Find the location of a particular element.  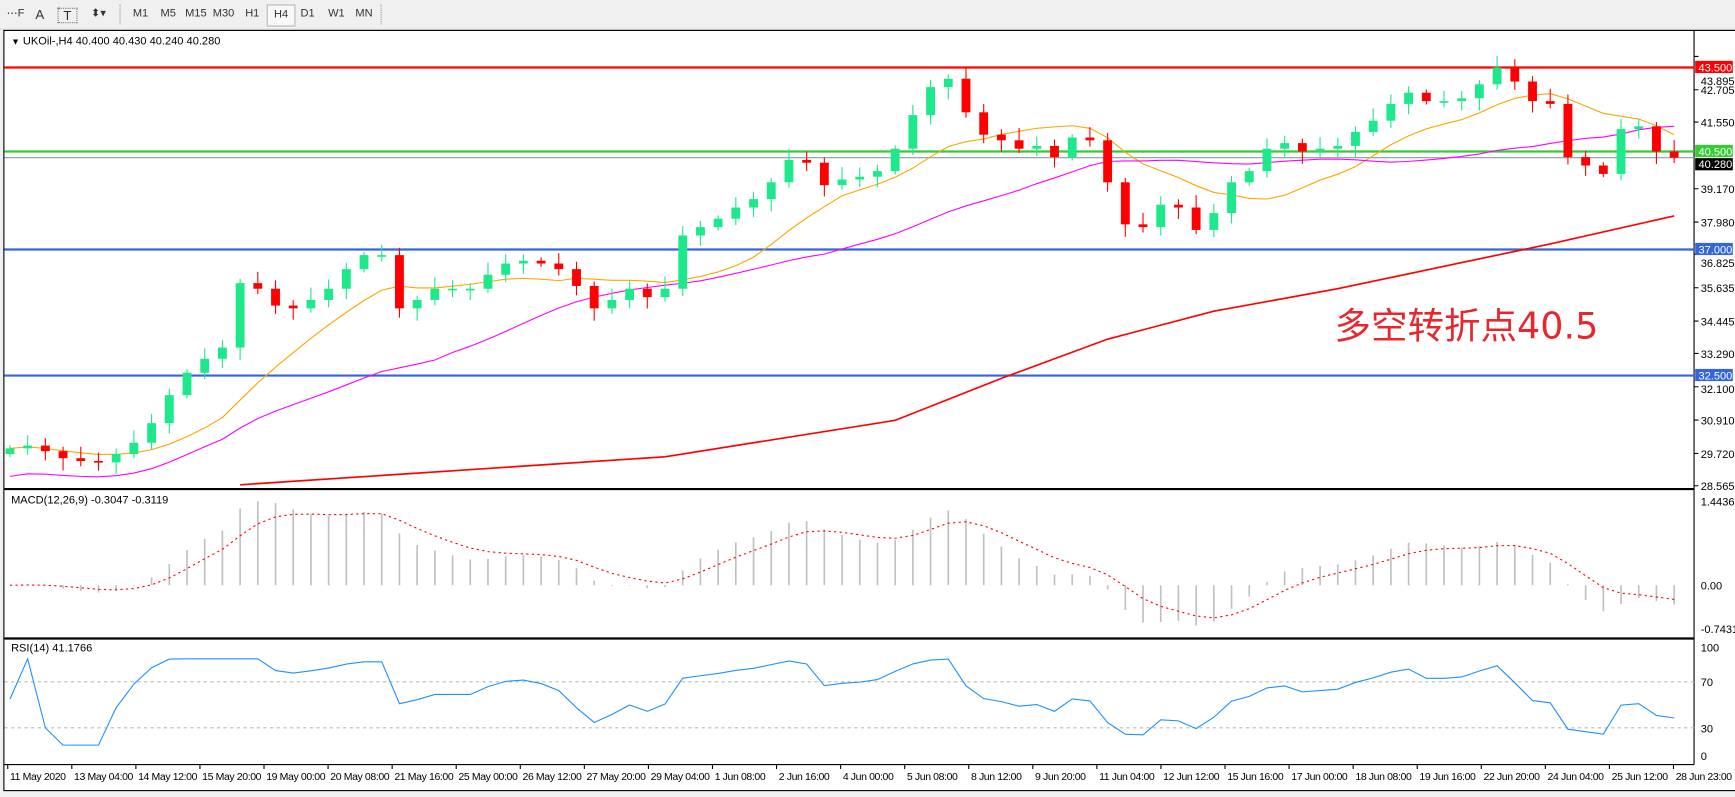

price-tick-label: 32.100 is located at coordinates (1718, 390).